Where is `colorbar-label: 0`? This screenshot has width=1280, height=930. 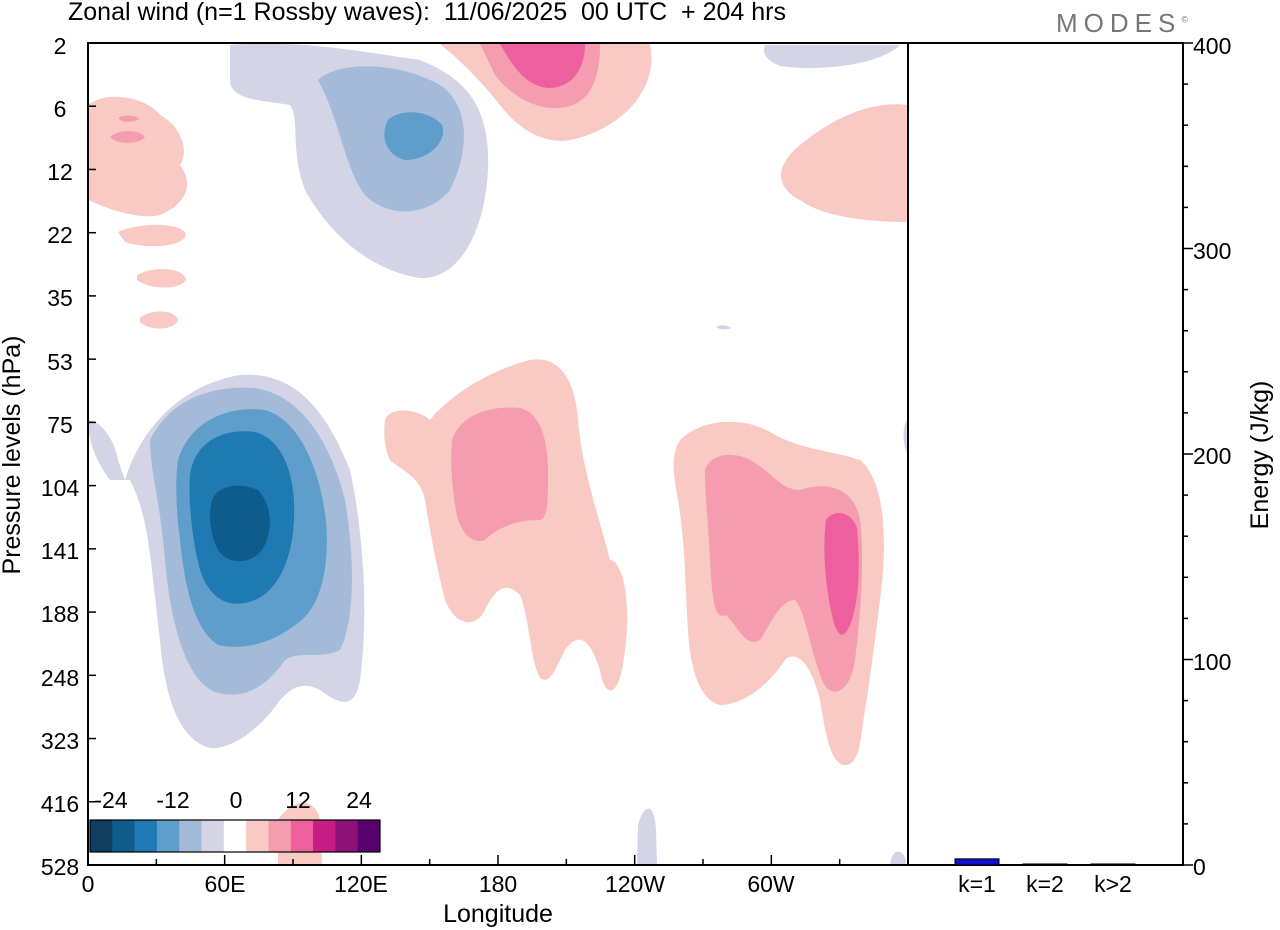 colorbar-label: 0 is located at coordinates (236, 800).